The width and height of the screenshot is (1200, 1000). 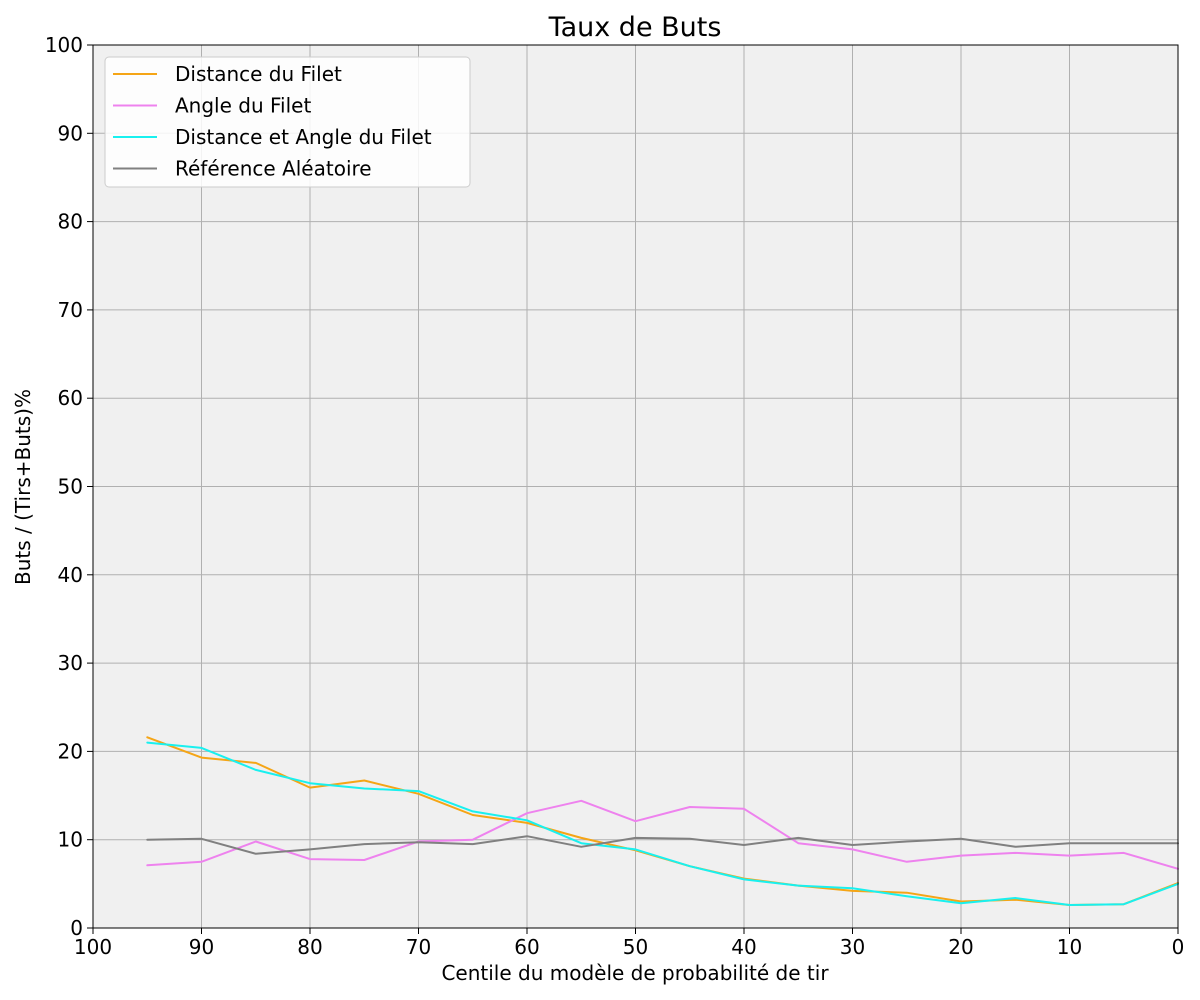 I want to click on y-tick-label: 40, so click(x=70, y=575).